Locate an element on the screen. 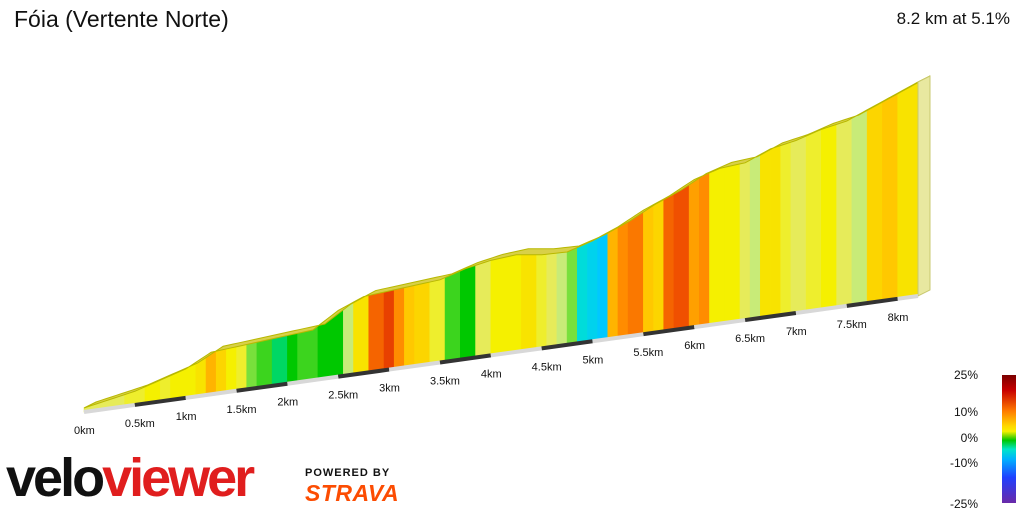 This screenshot has width=1024, height=512. x-tick-label: 4.5km is located at coordinates (547, 367).